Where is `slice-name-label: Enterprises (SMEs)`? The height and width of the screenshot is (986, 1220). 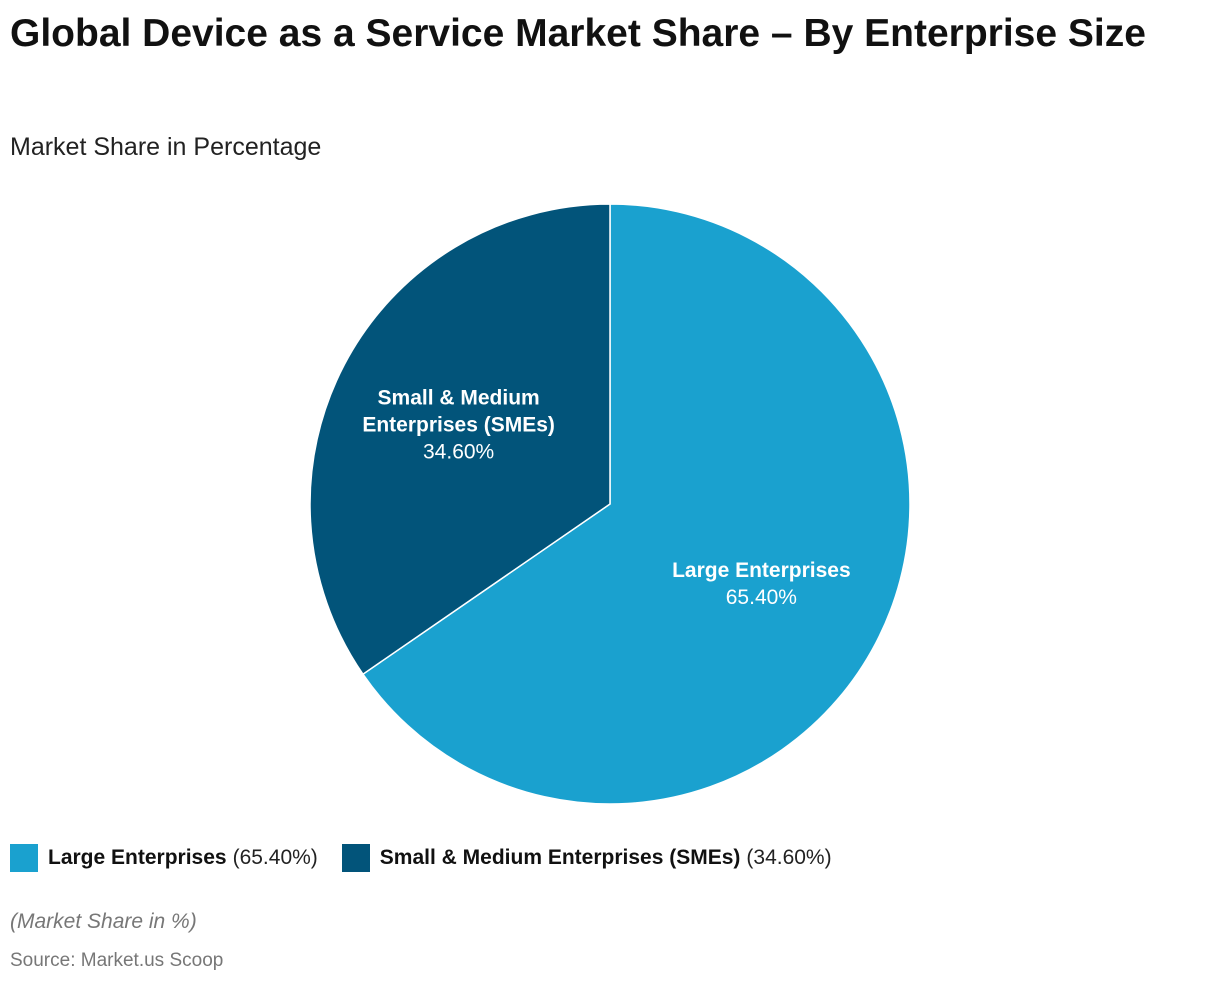 slice-name-label: Enterprises (SMEs) is located at coordinates (458, 424).